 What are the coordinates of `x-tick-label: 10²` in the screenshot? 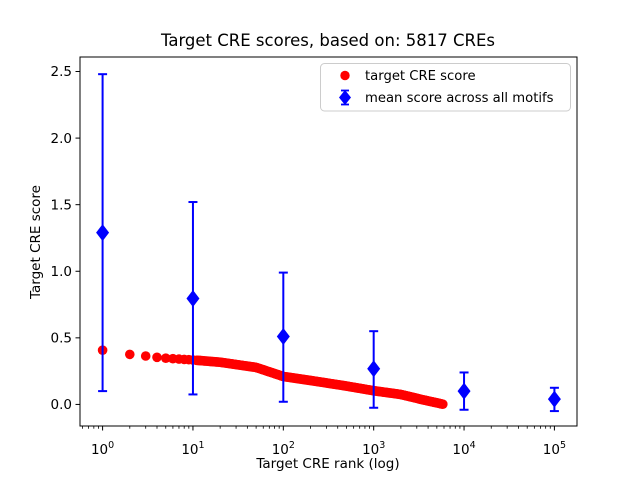 It's located at (283, 449).